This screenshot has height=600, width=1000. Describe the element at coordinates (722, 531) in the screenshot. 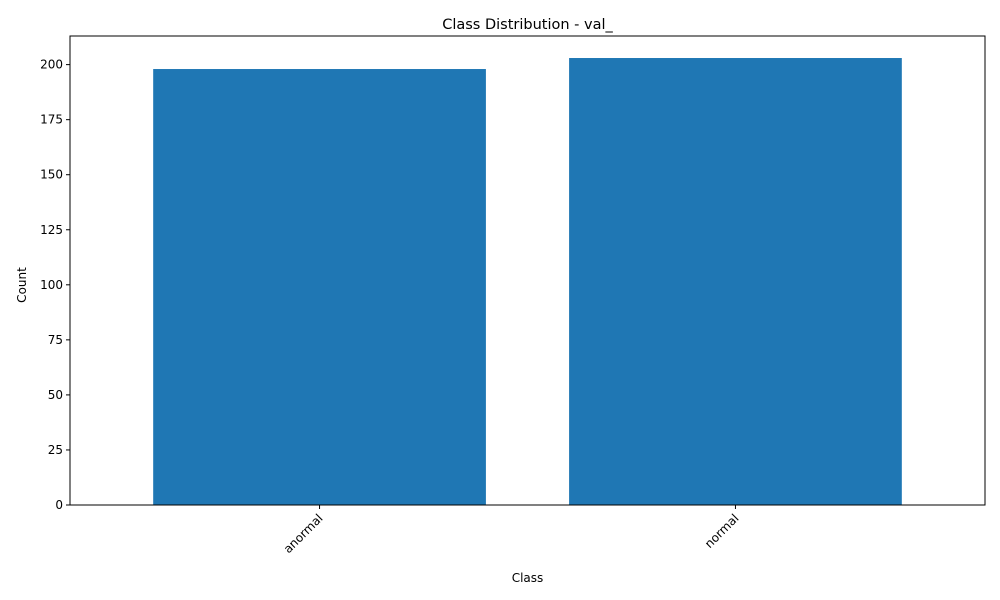

I see `x-tick-label: normal` at that location.